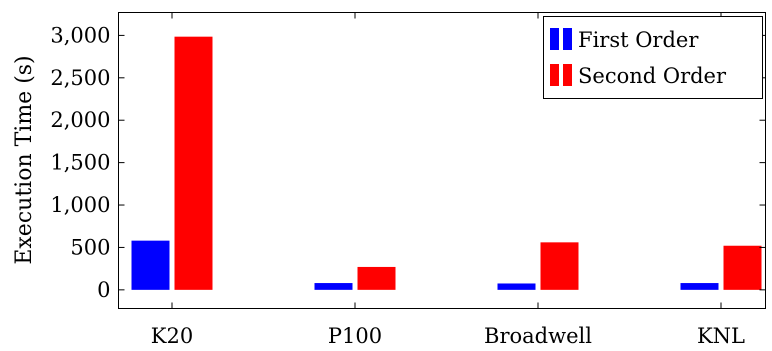  I want to click on y-tick-label: 2,000, so click(80, 120).